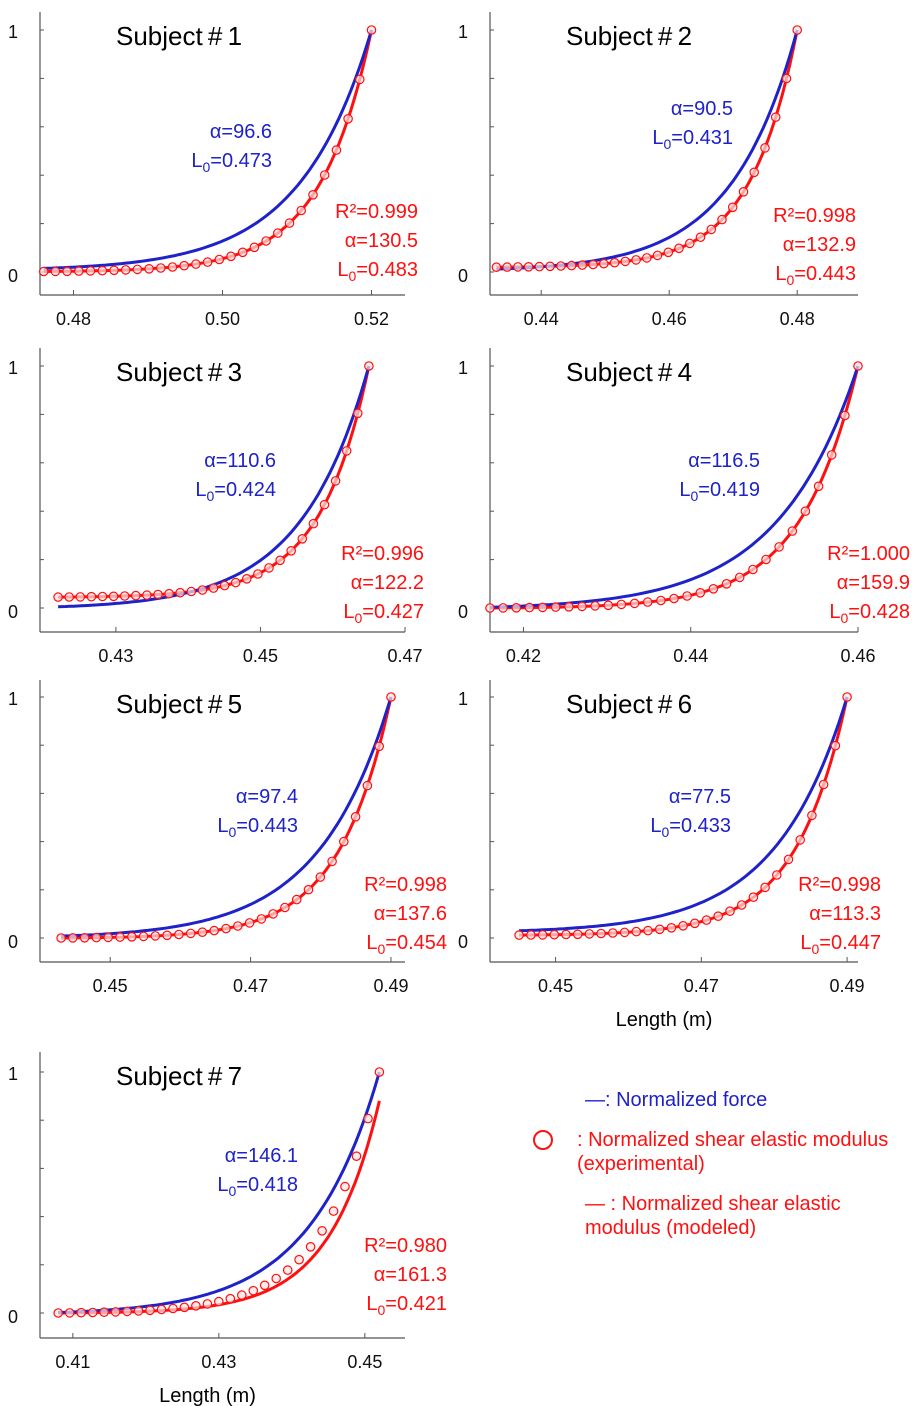 This screenshot has height=1406, width=912. I want to click on modulus-fit-label-line-1: α=159.9, so click(873, 583).